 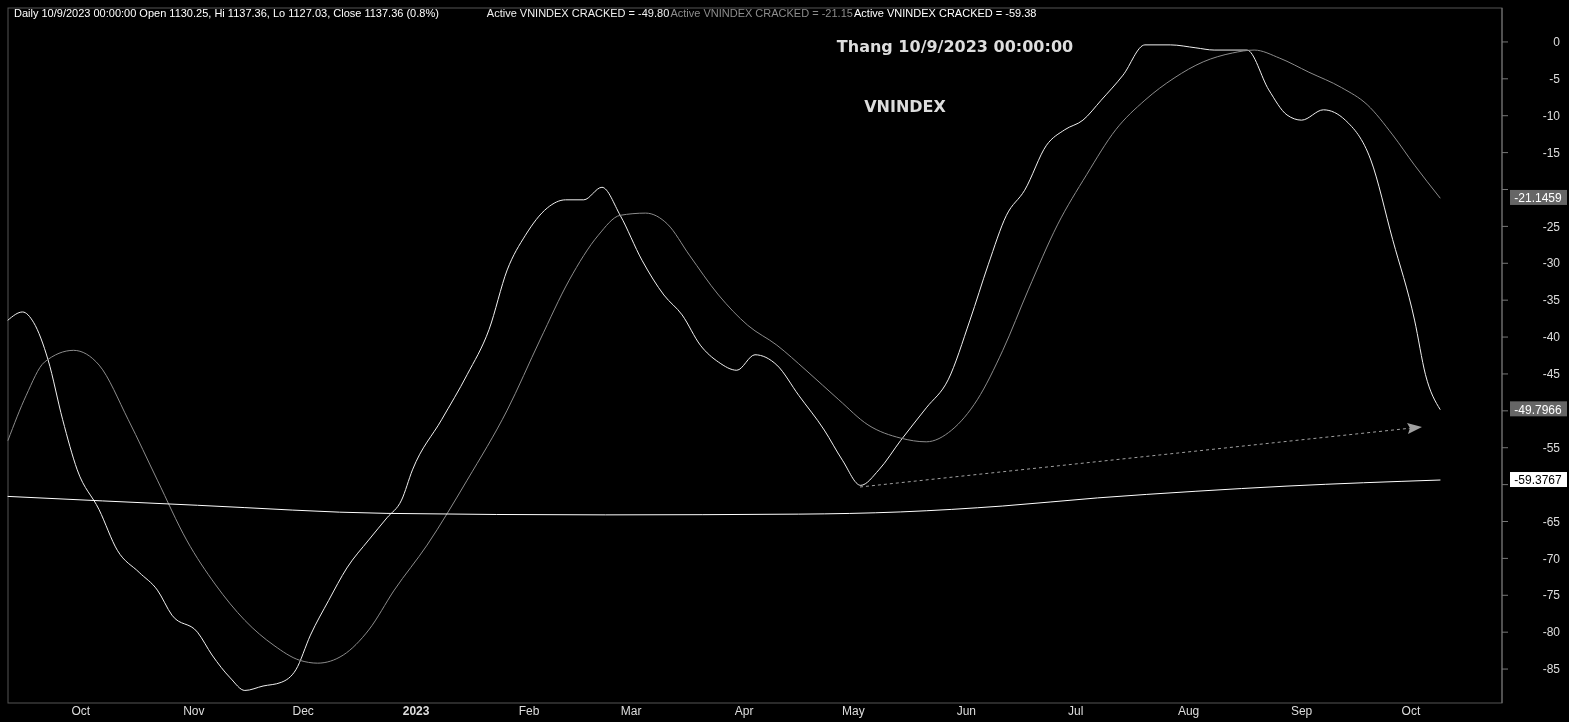 I want to click on y-tick-label: -70, so click(x=1551, y=558).